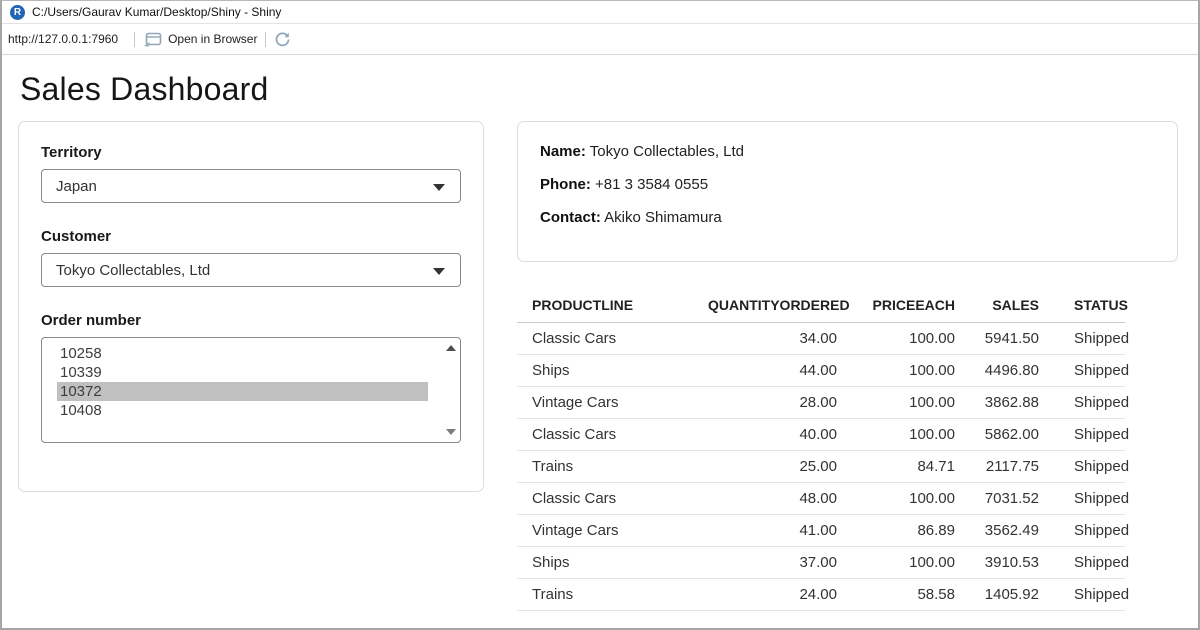 The image size is (1200, 630). Describe the element at coordinates (847, 218) in the screenshot. I see `customer-contact-line: Contact: Akiko Shimamura` at that location.